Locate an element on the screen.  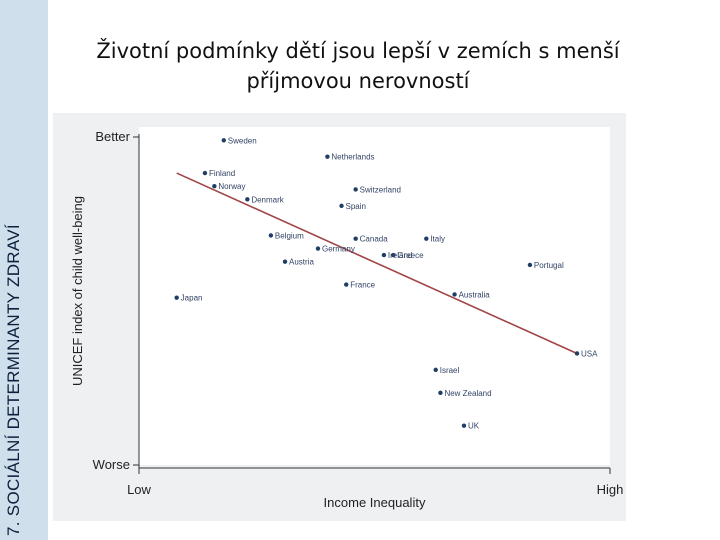
point-france is located at coordinates (346, 284).